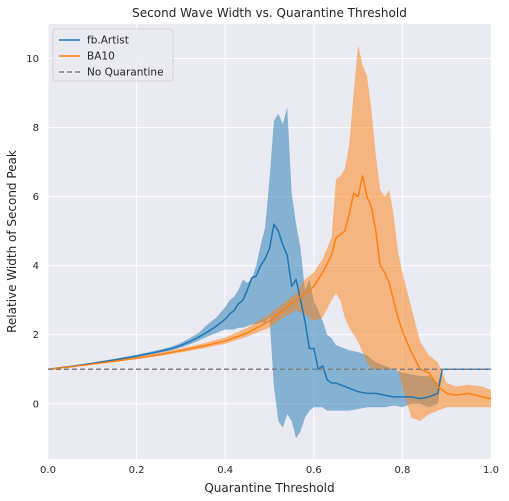 This screenshot has width=509, height=501. Describe the element at coordinates (48, 470) in the screenshot. I see `x-tick-label: 0.0` at that location.